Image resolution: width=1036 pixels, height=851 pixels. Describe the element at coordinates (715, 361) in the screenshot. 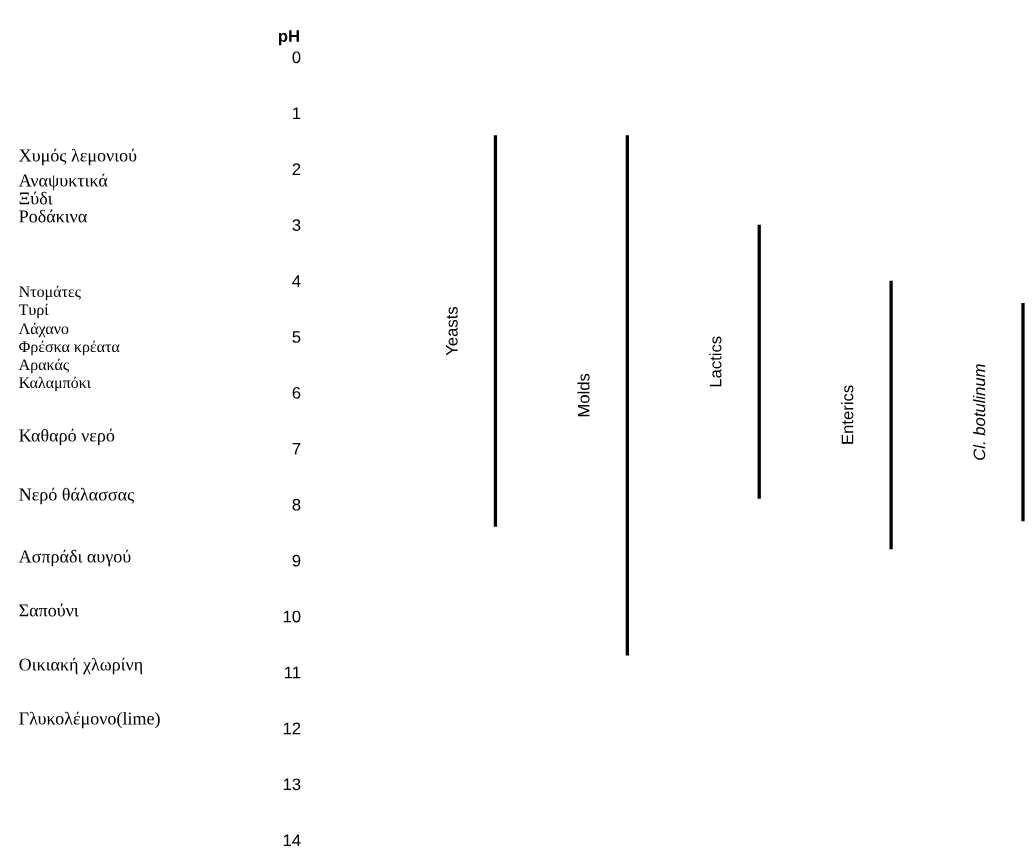

I see `x-tick-label: Lactics` at that location.